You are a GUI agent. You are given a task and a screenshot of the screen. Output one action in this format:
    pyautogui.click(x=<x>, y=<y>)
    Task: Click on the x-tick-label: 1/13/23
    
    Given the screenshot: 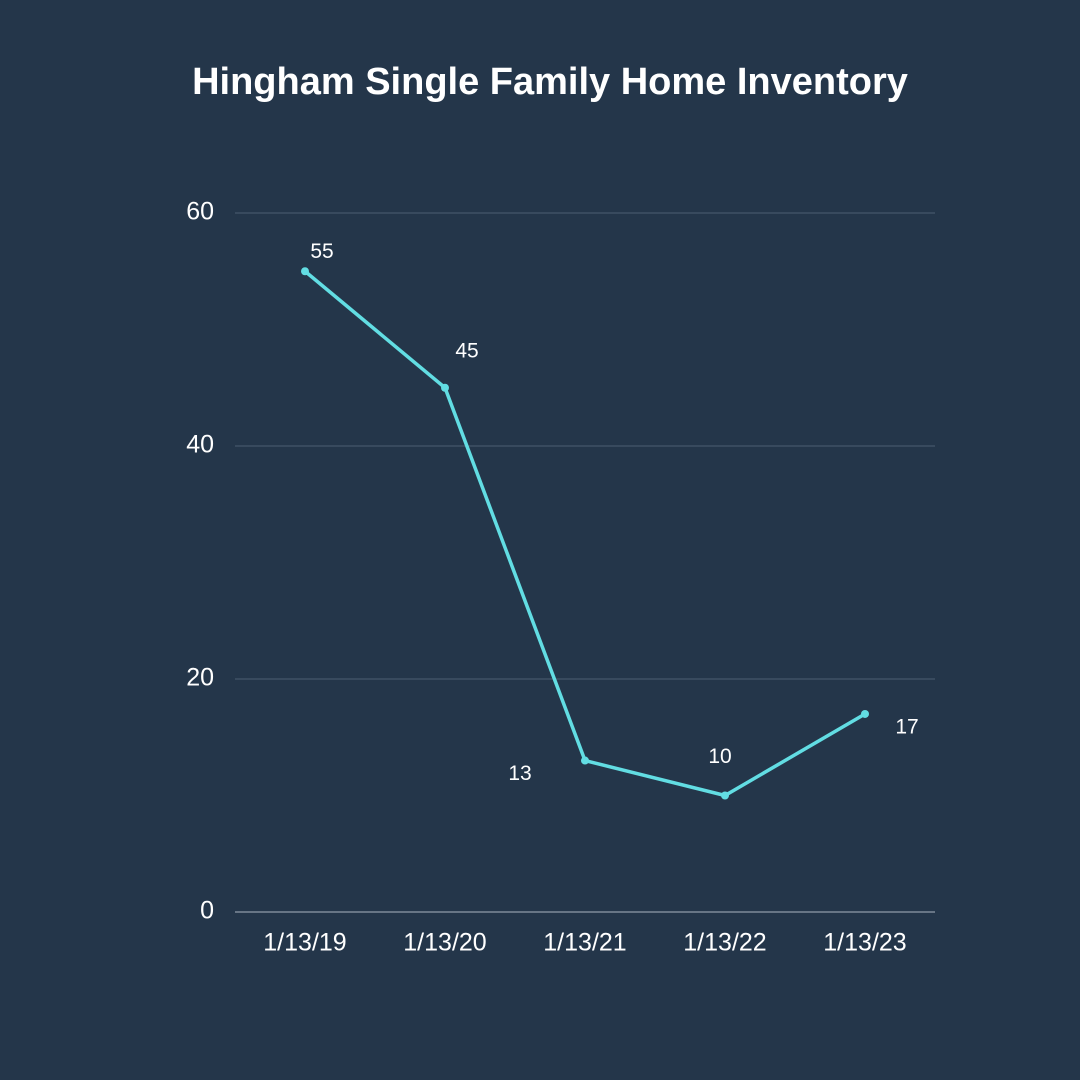 What is the action you would take?
    pyautogui.click(x=864, y=943)
    